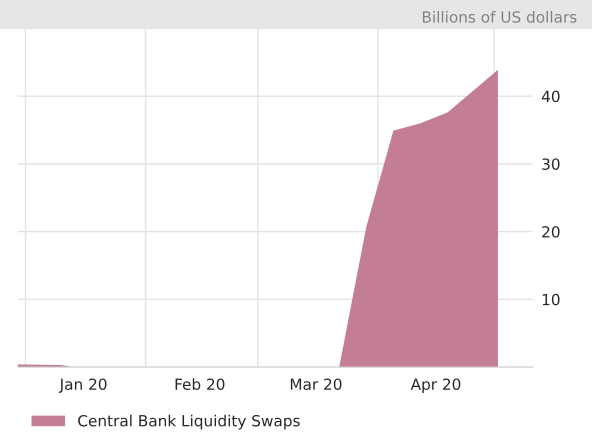 The width and height of the screenshot is (592, 437). Describe the element at coordinates (82, 385) in the screenshot. I see `x-tick-label: Jan 20` at that location.